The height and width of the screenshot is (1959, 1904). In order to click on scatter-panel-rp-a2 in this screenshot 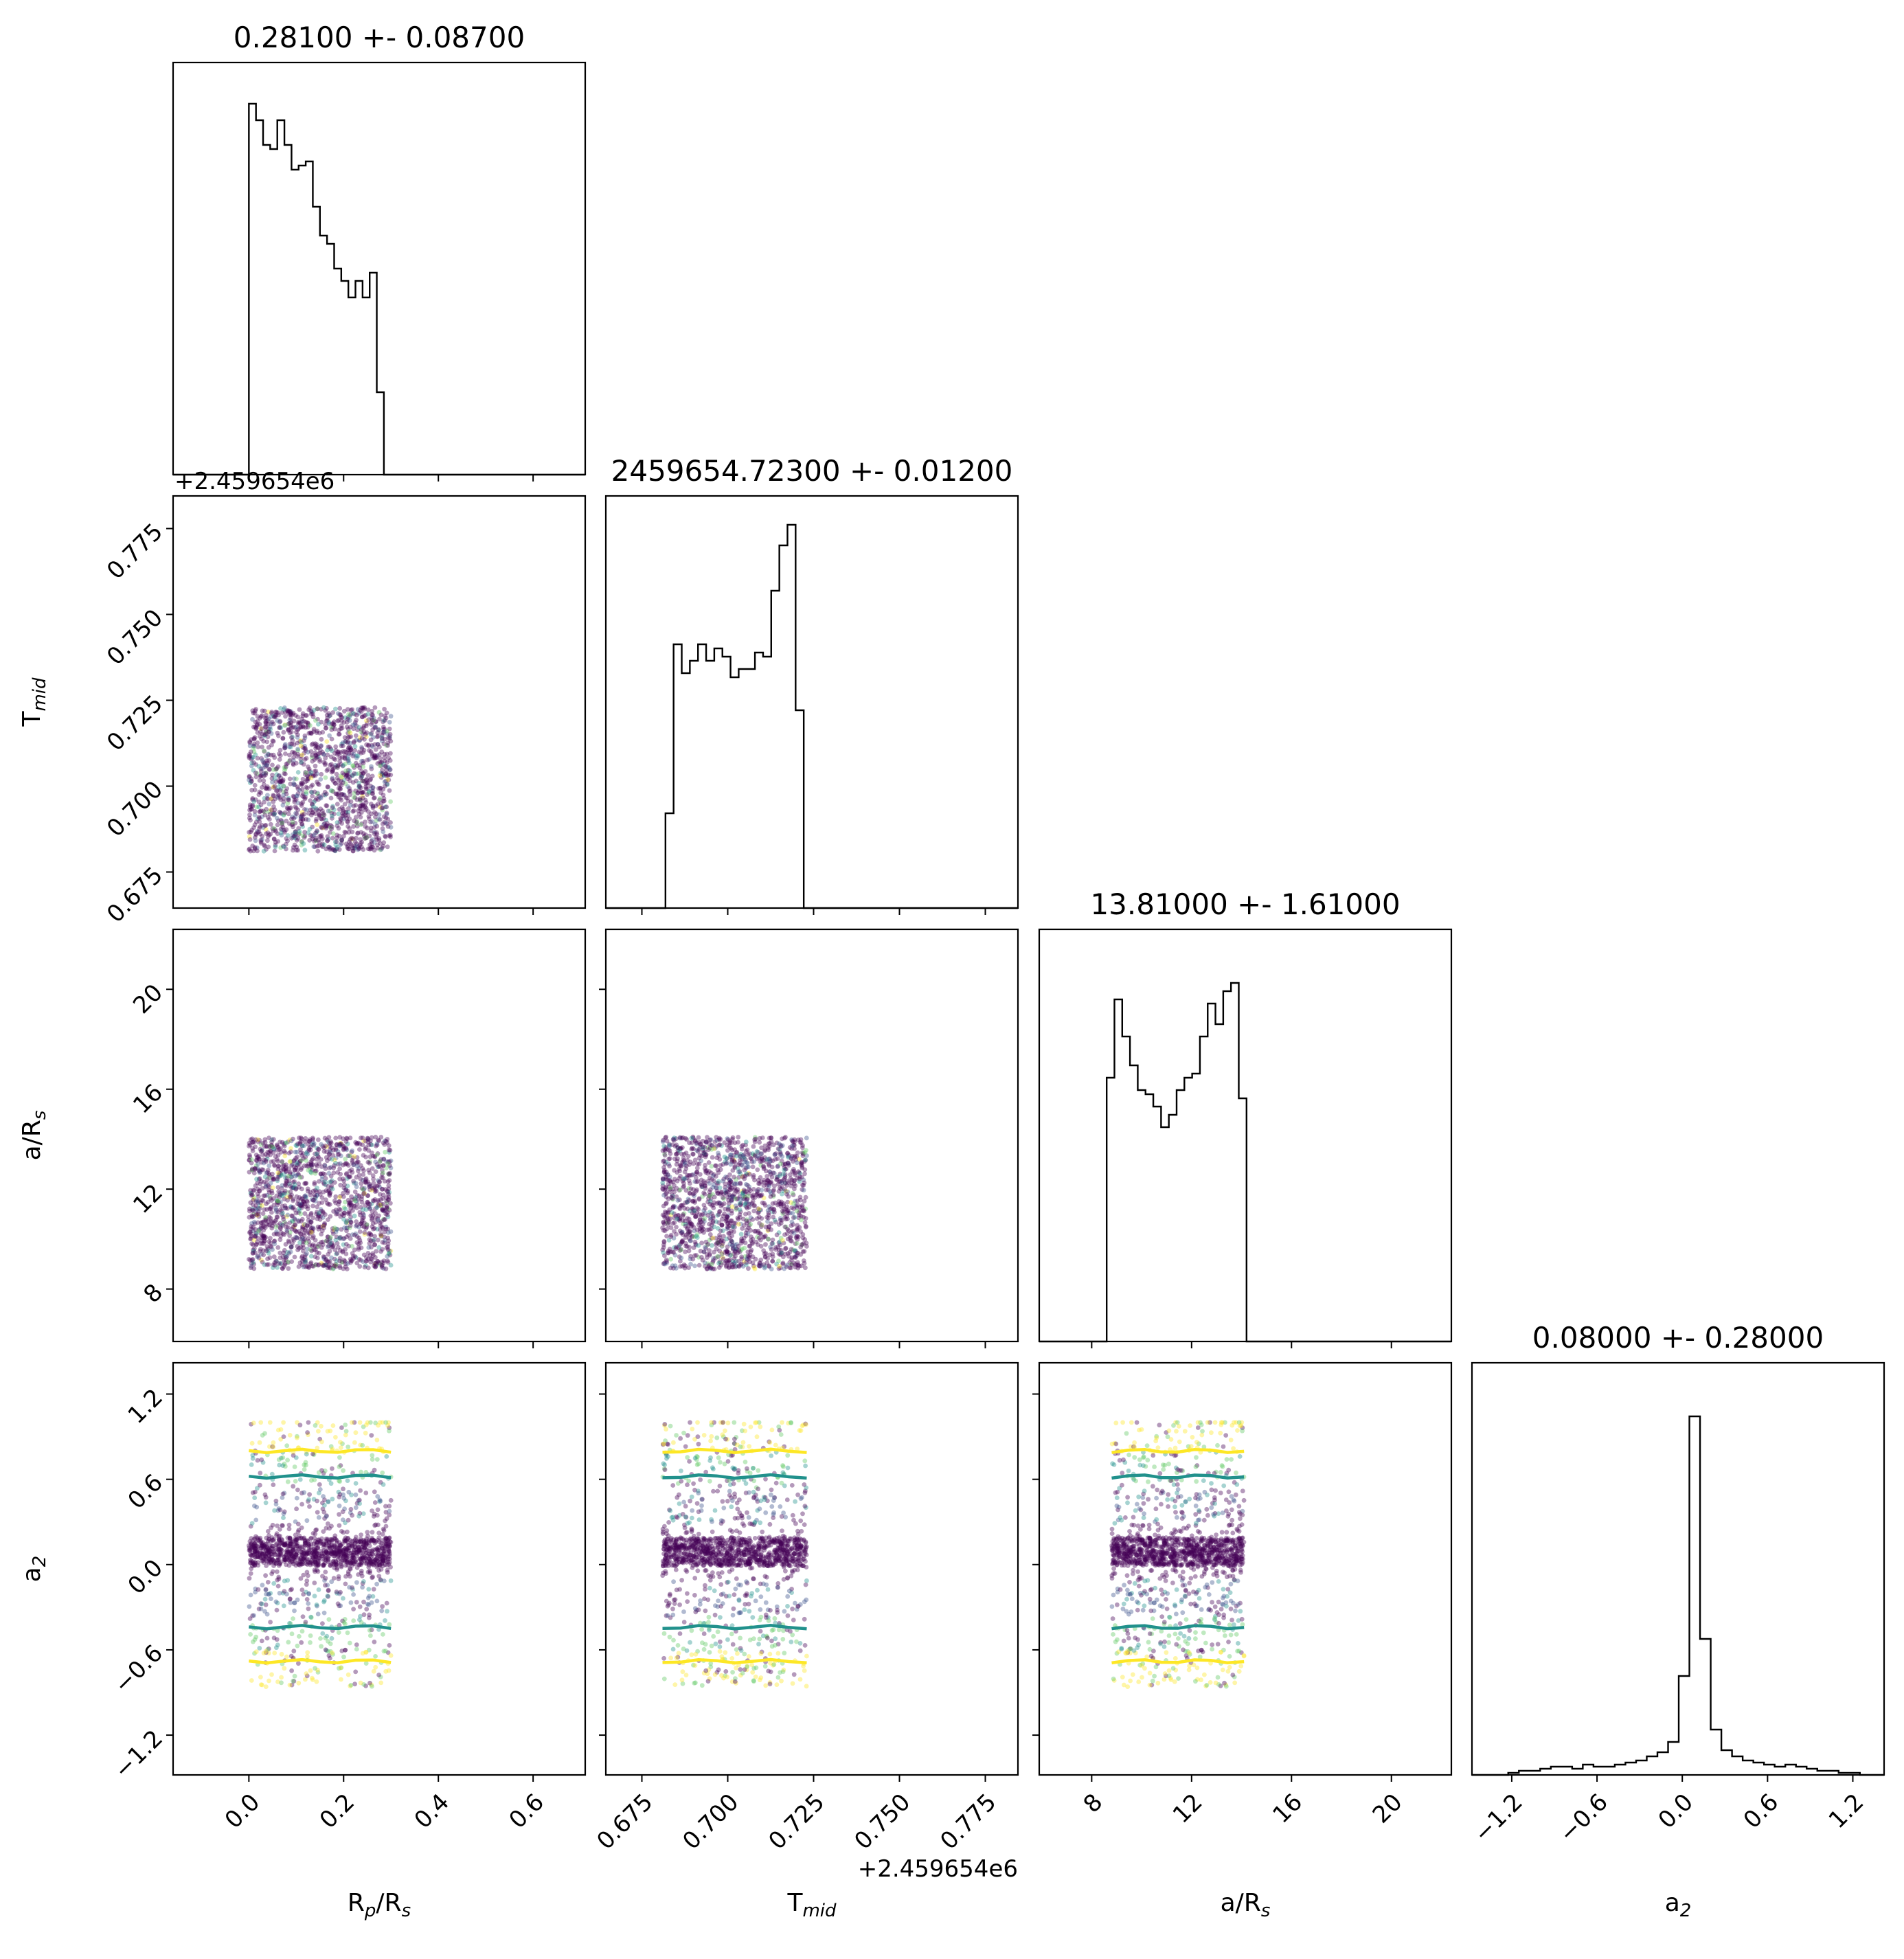, I will do `click(375, 1572)`.